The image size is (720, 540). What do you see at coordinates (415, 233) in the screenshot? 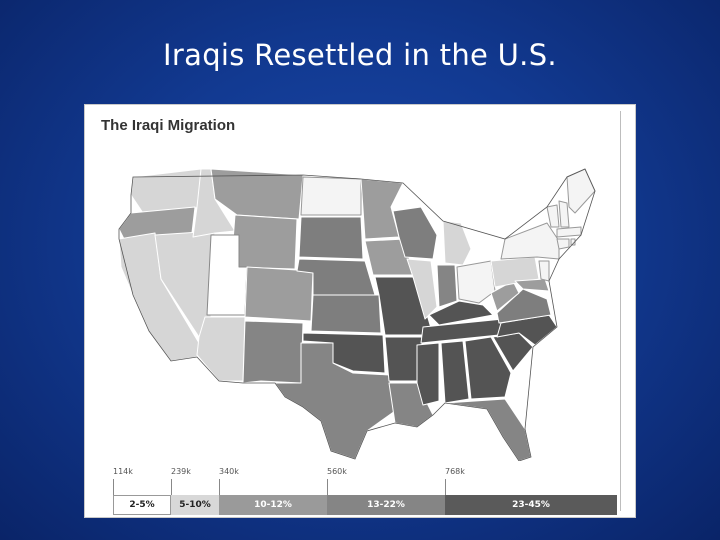
I see `state-wisconsin` at bounding box center [415, 233].